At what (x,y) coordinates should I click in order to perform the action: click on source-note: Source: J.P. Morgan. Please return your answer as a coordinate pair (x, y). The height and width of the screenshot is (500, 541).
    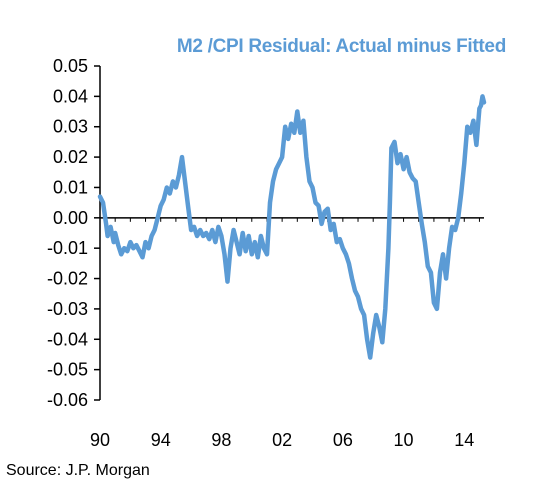
    Looking at the image, I should click on (78, 470).